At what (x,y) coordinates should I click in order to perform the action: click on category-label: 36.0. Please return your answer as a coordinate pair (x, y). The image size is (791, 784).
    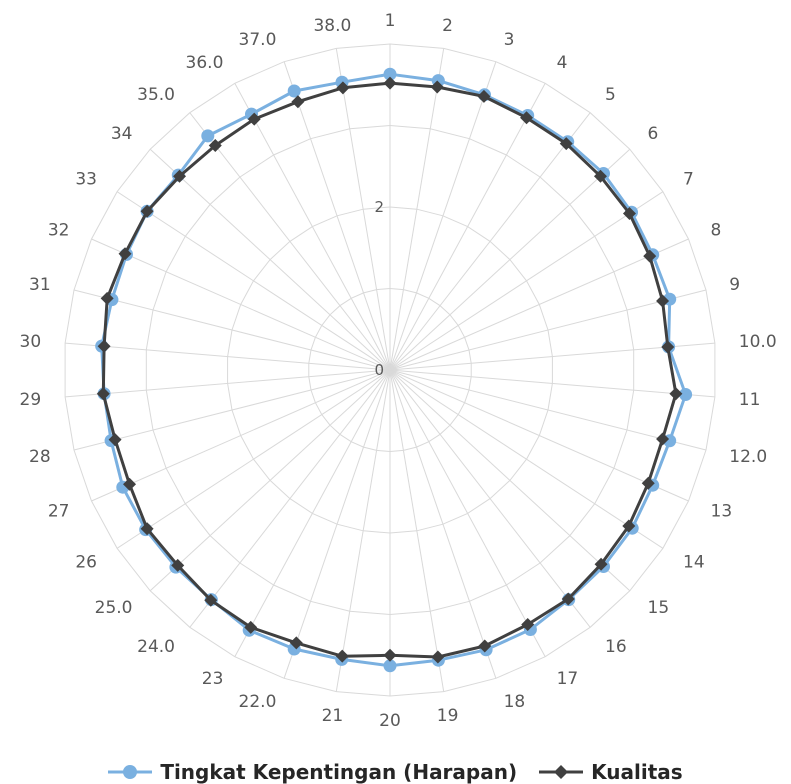
    Looking at the image, I should click on (205, 63).